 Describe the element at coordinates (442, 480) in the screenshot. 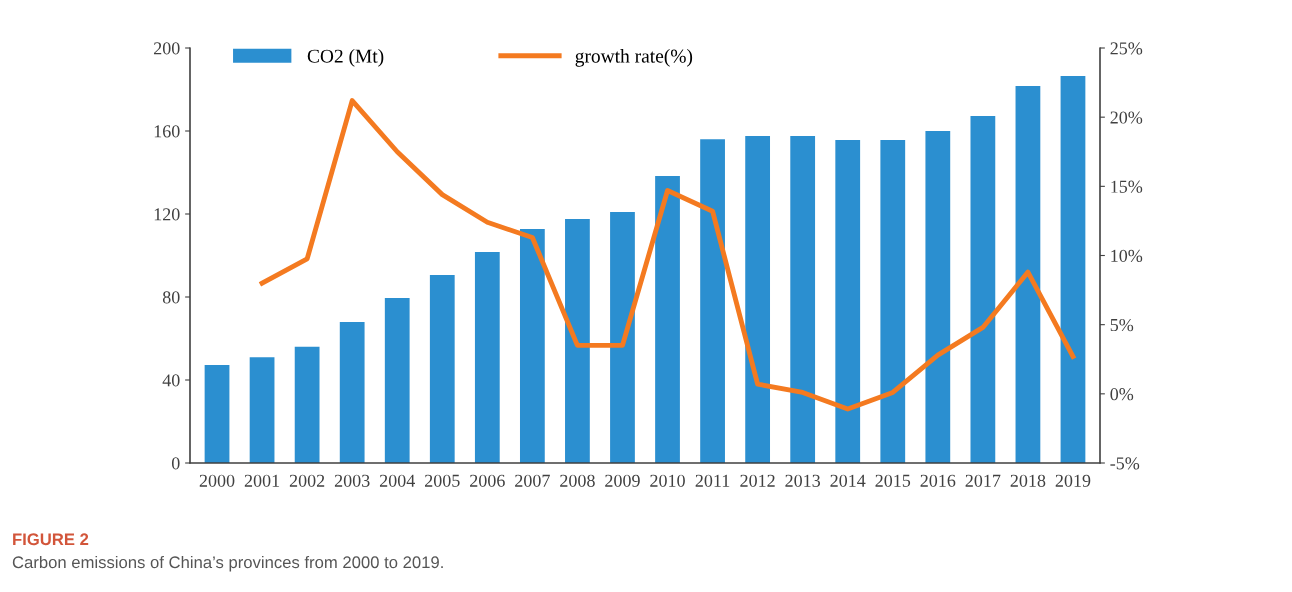

I see `x-tick-label: 2005` at that location.